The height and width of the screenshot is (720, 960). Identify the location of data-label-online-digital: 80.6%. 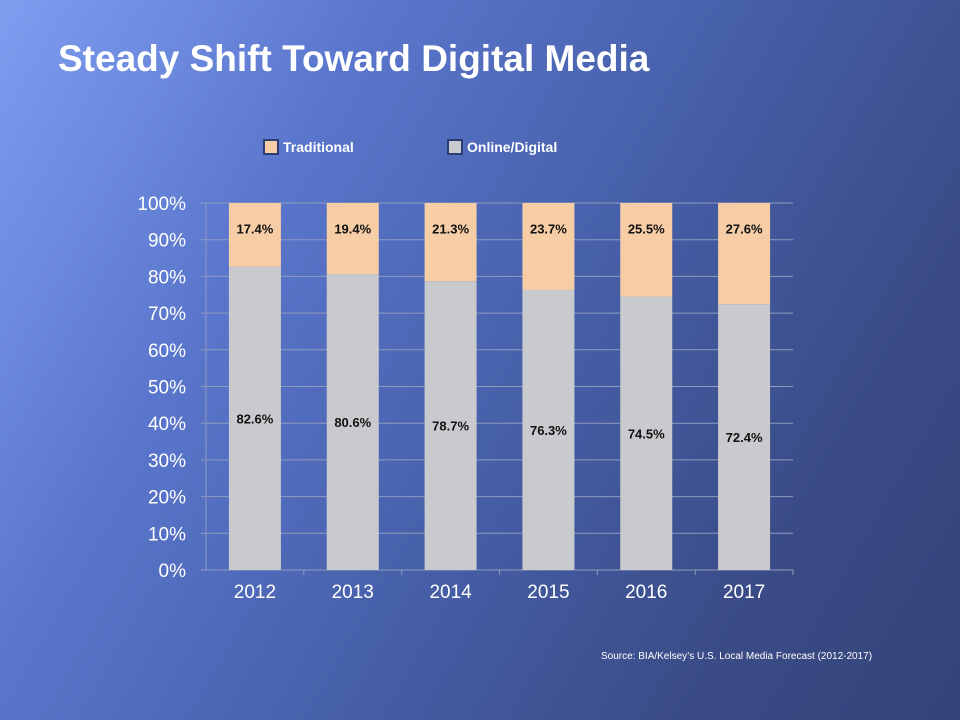
(352, 422).